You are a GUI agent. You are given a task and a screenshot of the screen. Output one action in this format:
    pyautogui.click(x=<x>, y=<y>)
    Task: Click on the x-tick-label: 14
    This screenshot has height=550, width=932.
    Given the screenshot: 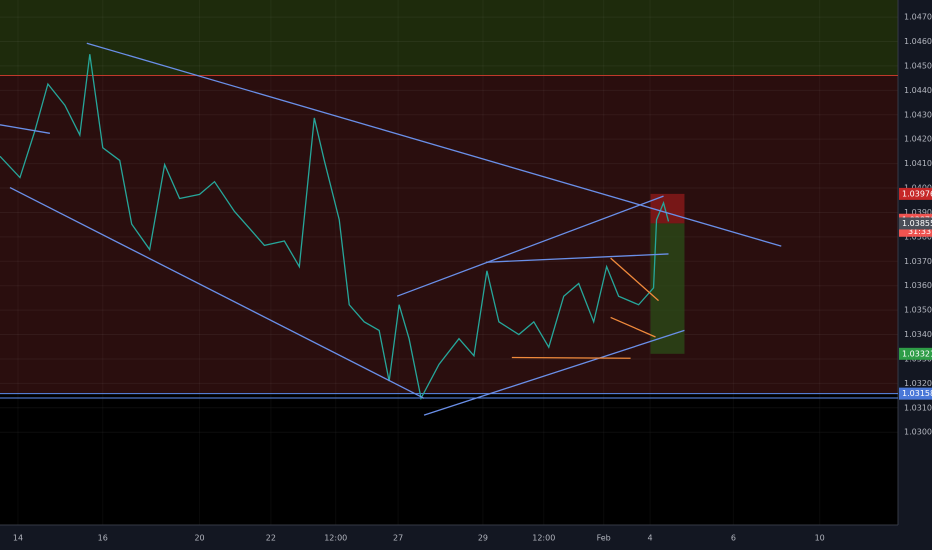 What is the action you would take?
    pyautogui.click(x=18, y=538)
    